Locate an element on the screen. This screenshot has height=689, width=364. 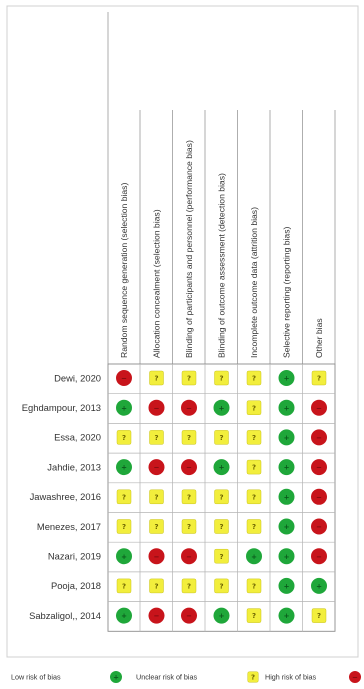
legend-label: Low risk of bias is located at coordinates (36, 677).